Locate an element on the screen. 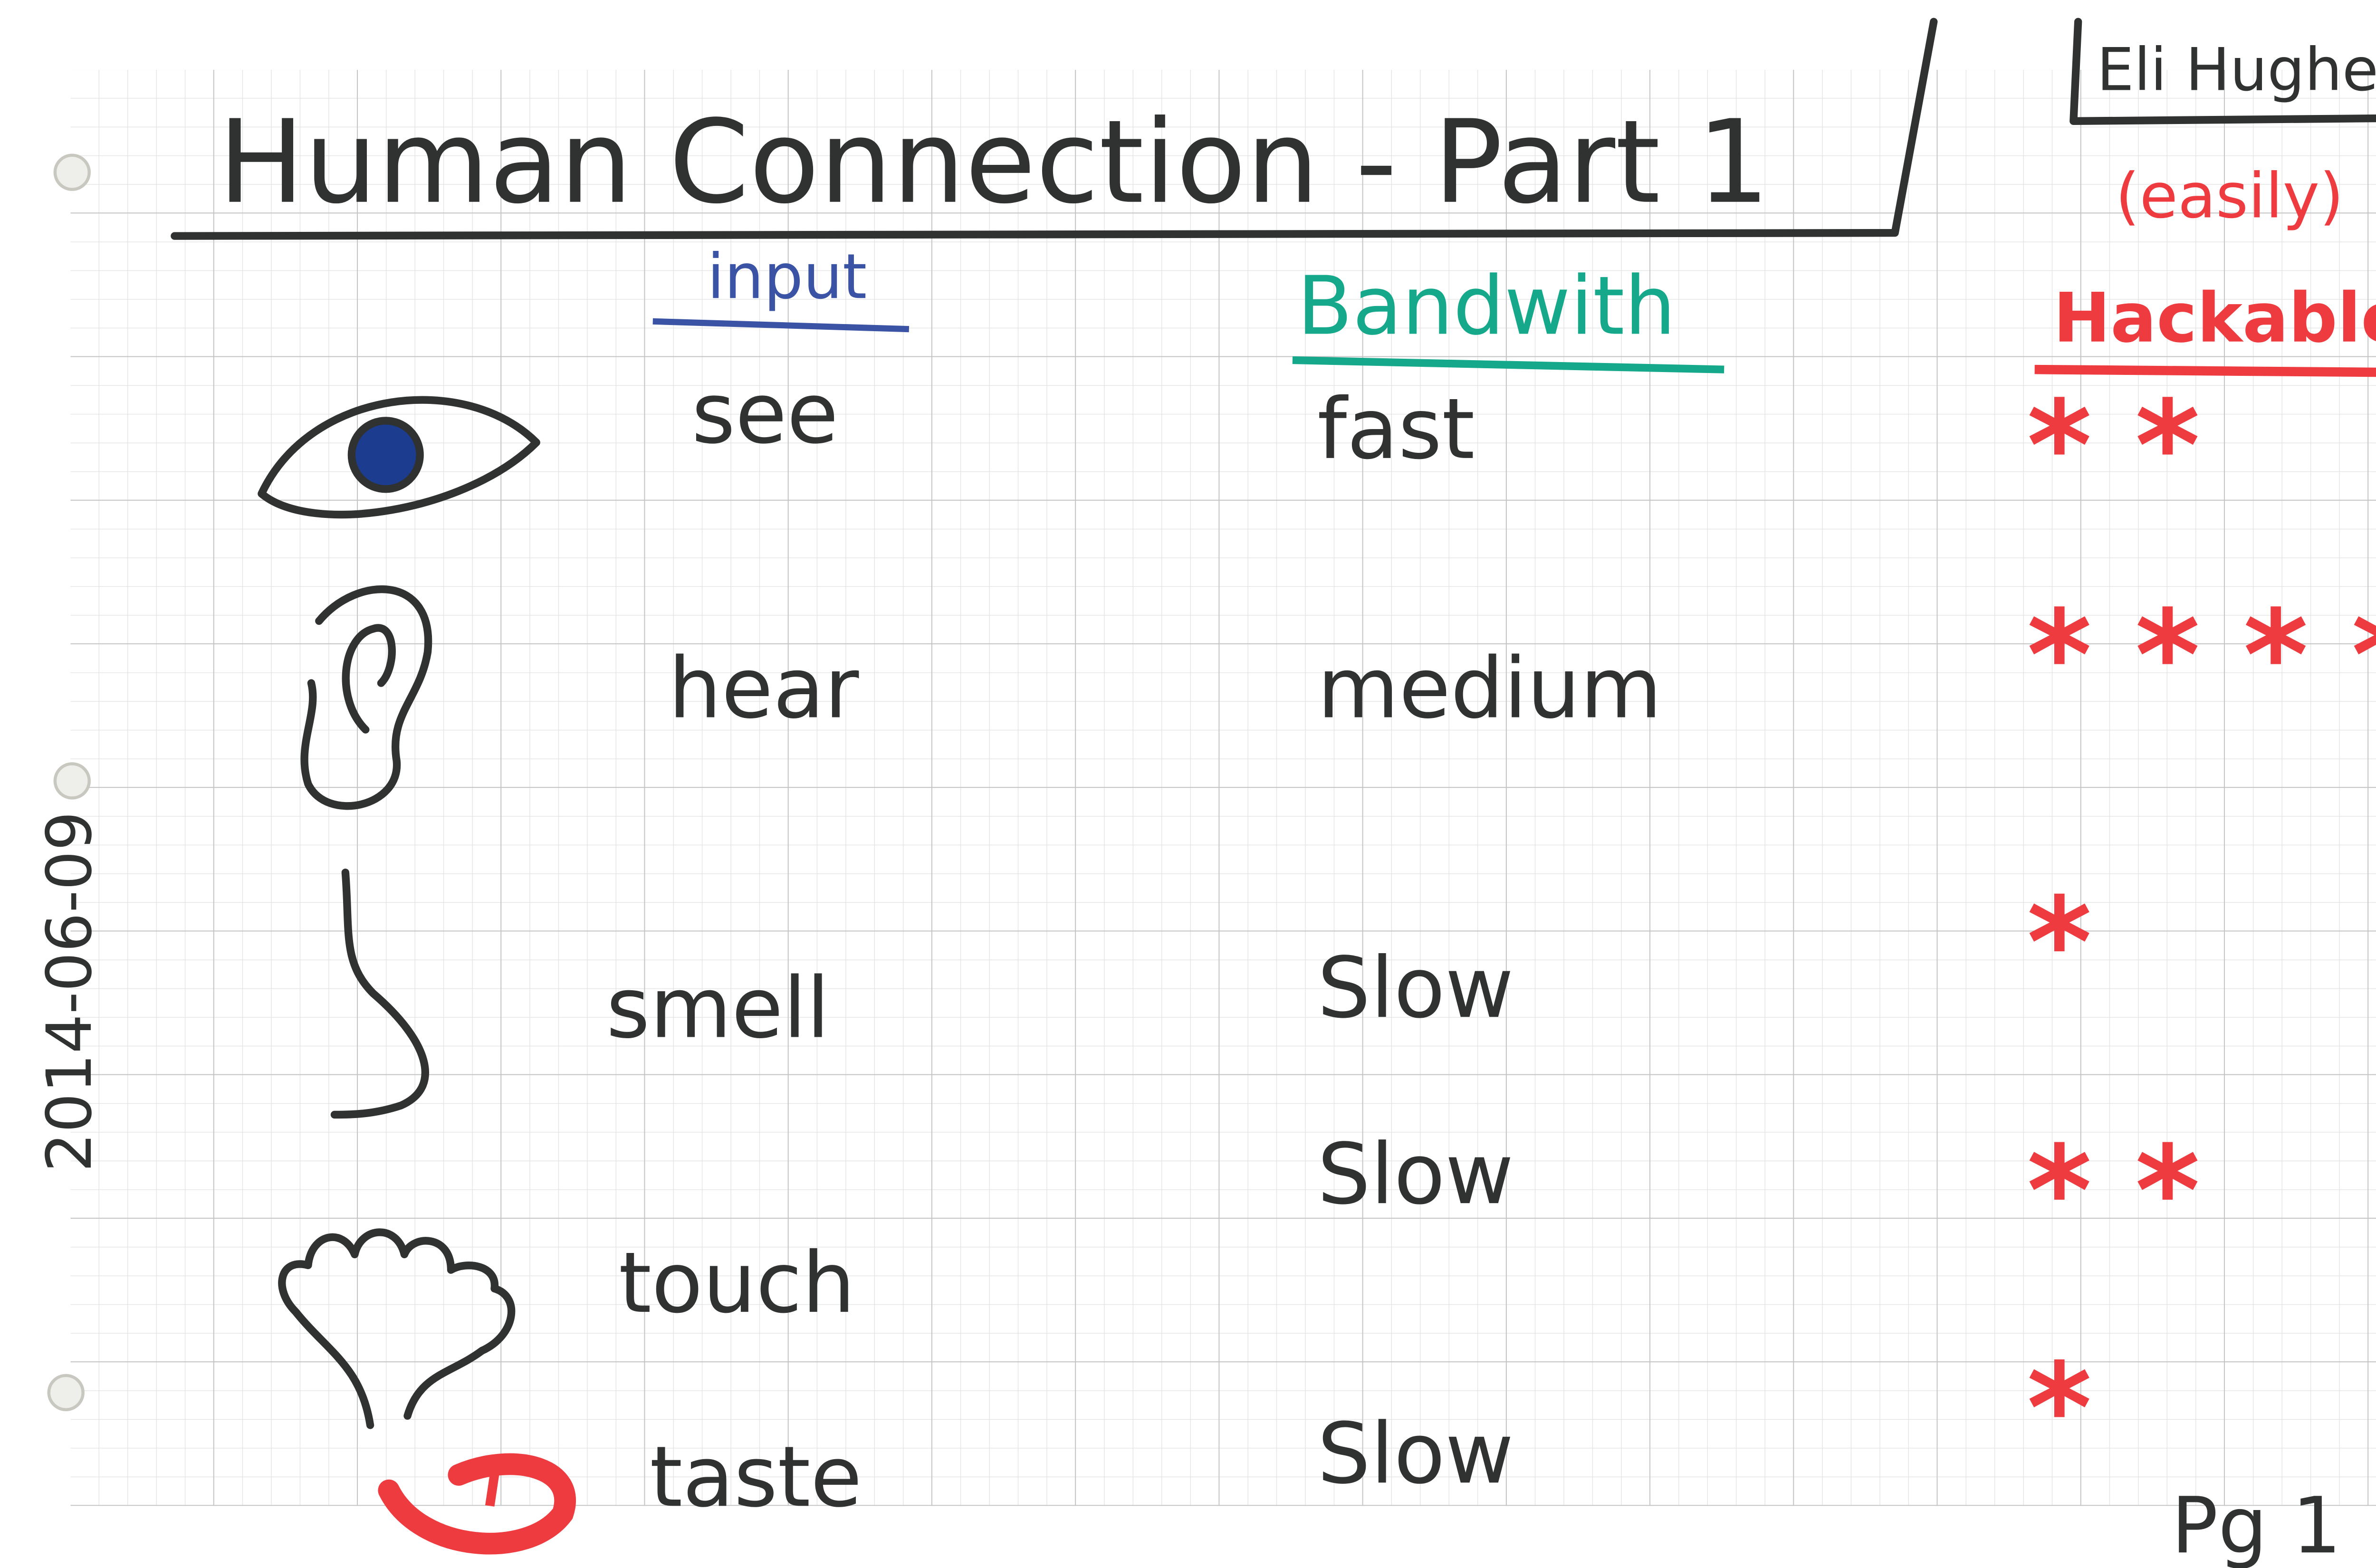 This screenshot has width=2376, height=1568. column-qualifier: (easily) is located at coordinates (2230, 196).